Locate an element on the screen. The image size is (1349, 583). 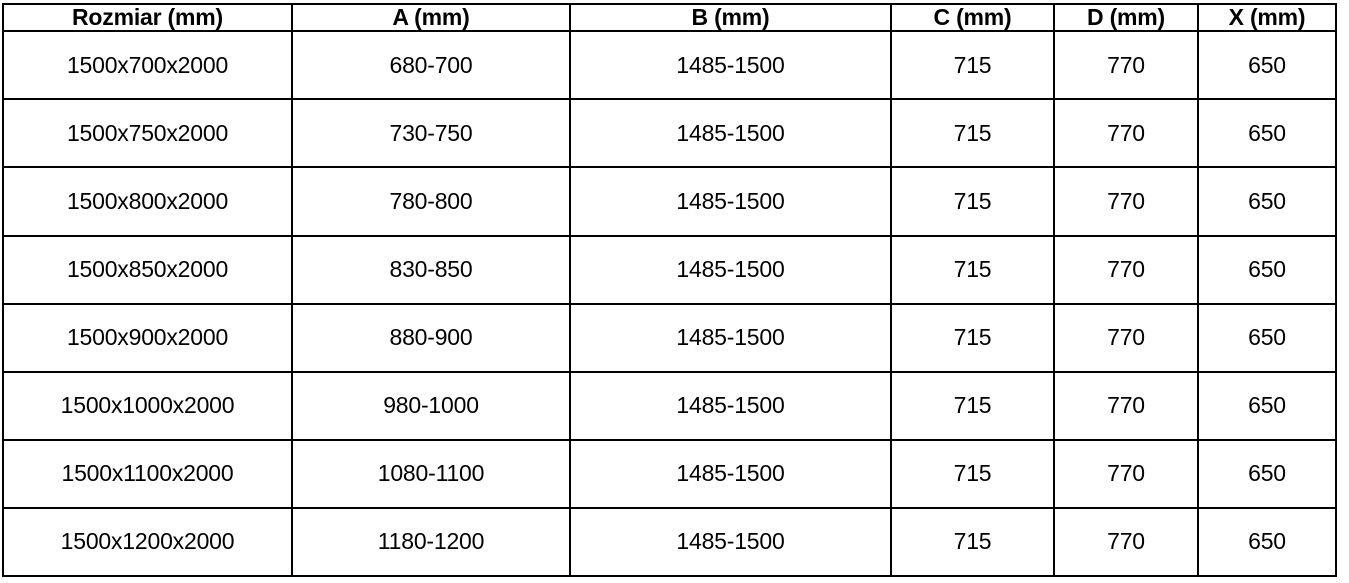
cell-size: 1500x800x2000 is located at coordinates (147, 201).